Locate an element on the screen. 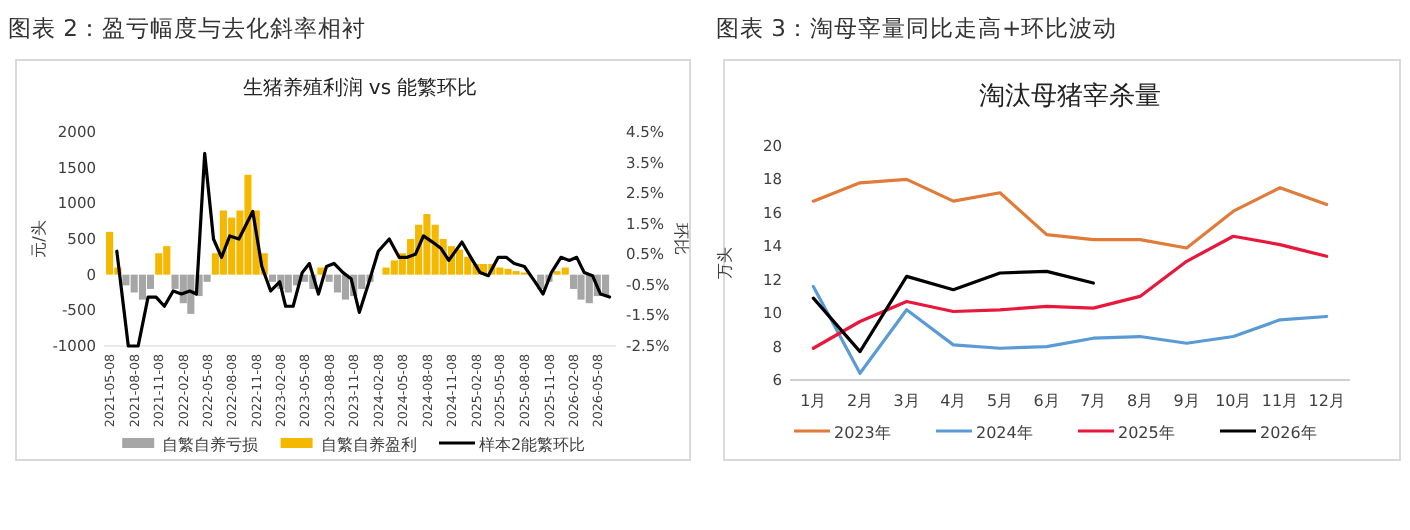 The height and width of the screenshot is (530, 1410). legend-label: 2025年 is located at coordinates (1146, 433).